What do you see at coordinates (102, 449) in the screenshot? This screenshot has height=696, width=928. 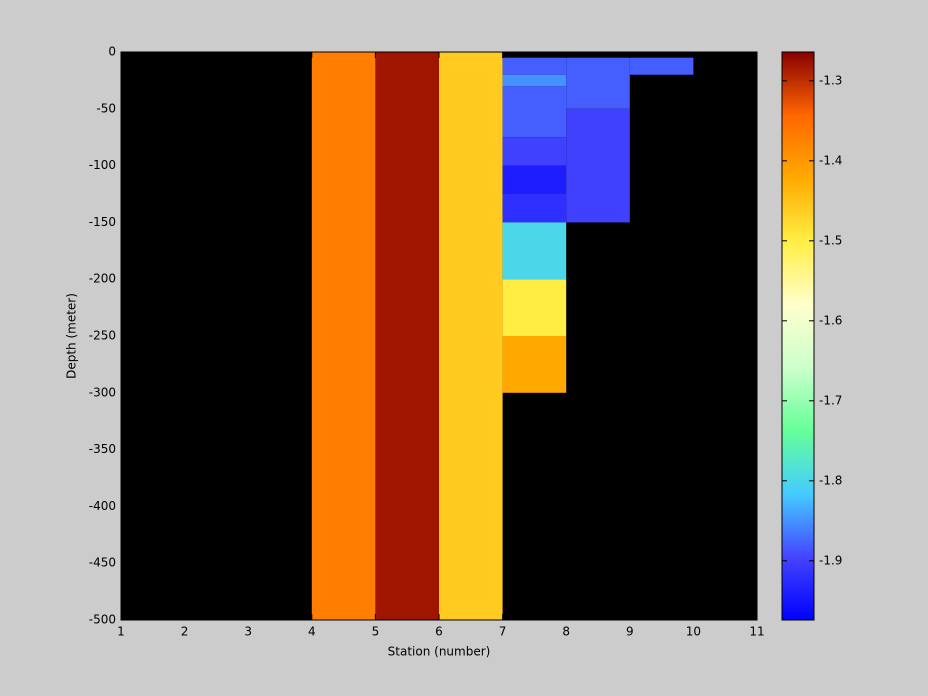 I see `y-tick-label: -350` at bounding box center [102, 449].